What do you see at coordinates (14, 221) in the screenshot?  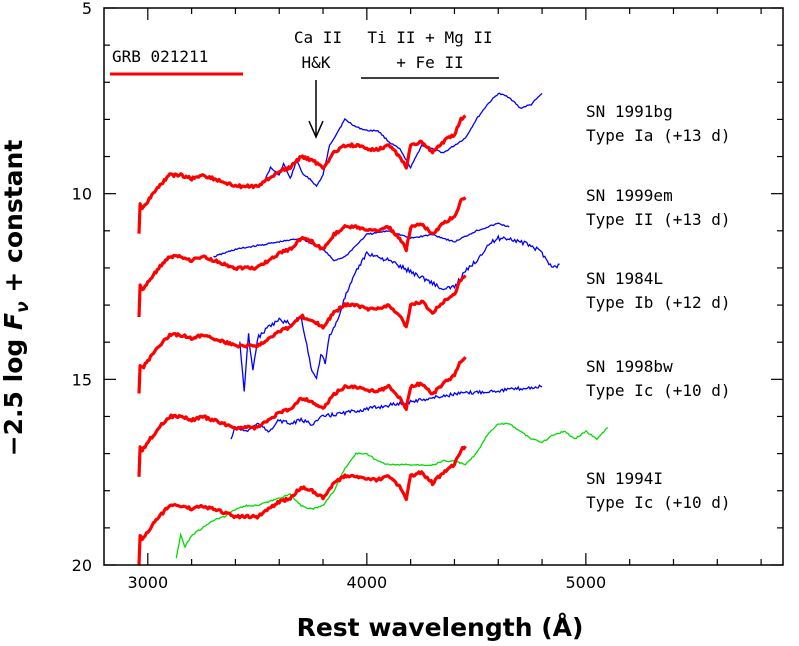 I see `y-axis-title-suffix: + constant` at bounding box center [14, 221].